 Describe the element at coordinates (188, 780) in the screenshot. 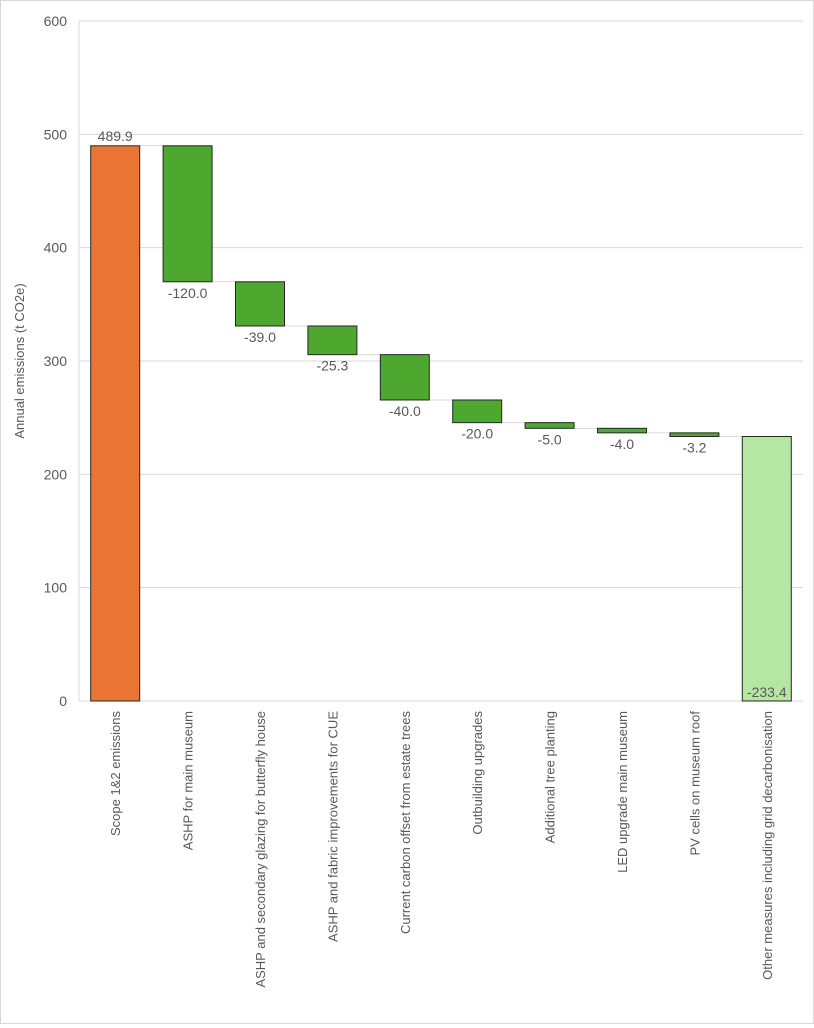

I see `x-tick-label: ASHP for main museum` at that location.